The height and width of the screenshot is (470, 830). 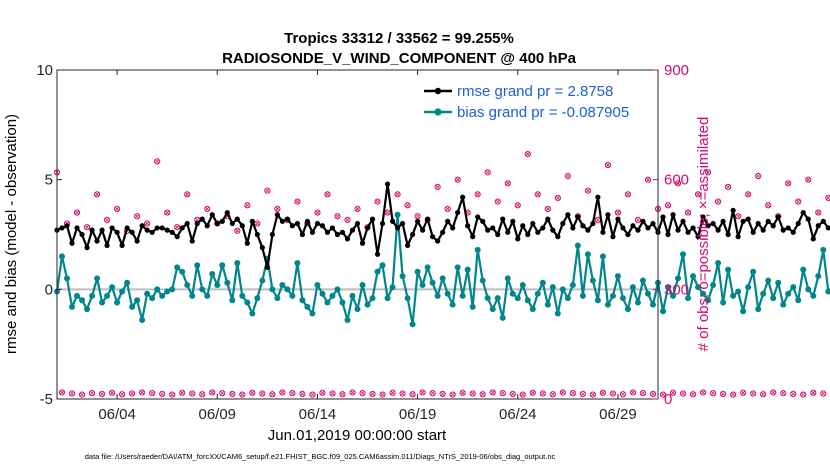 What do you see at coordinates (676, 289) in the screenshot?
I see `y-right-tick-label: 300` at bounding box center [676, 289].